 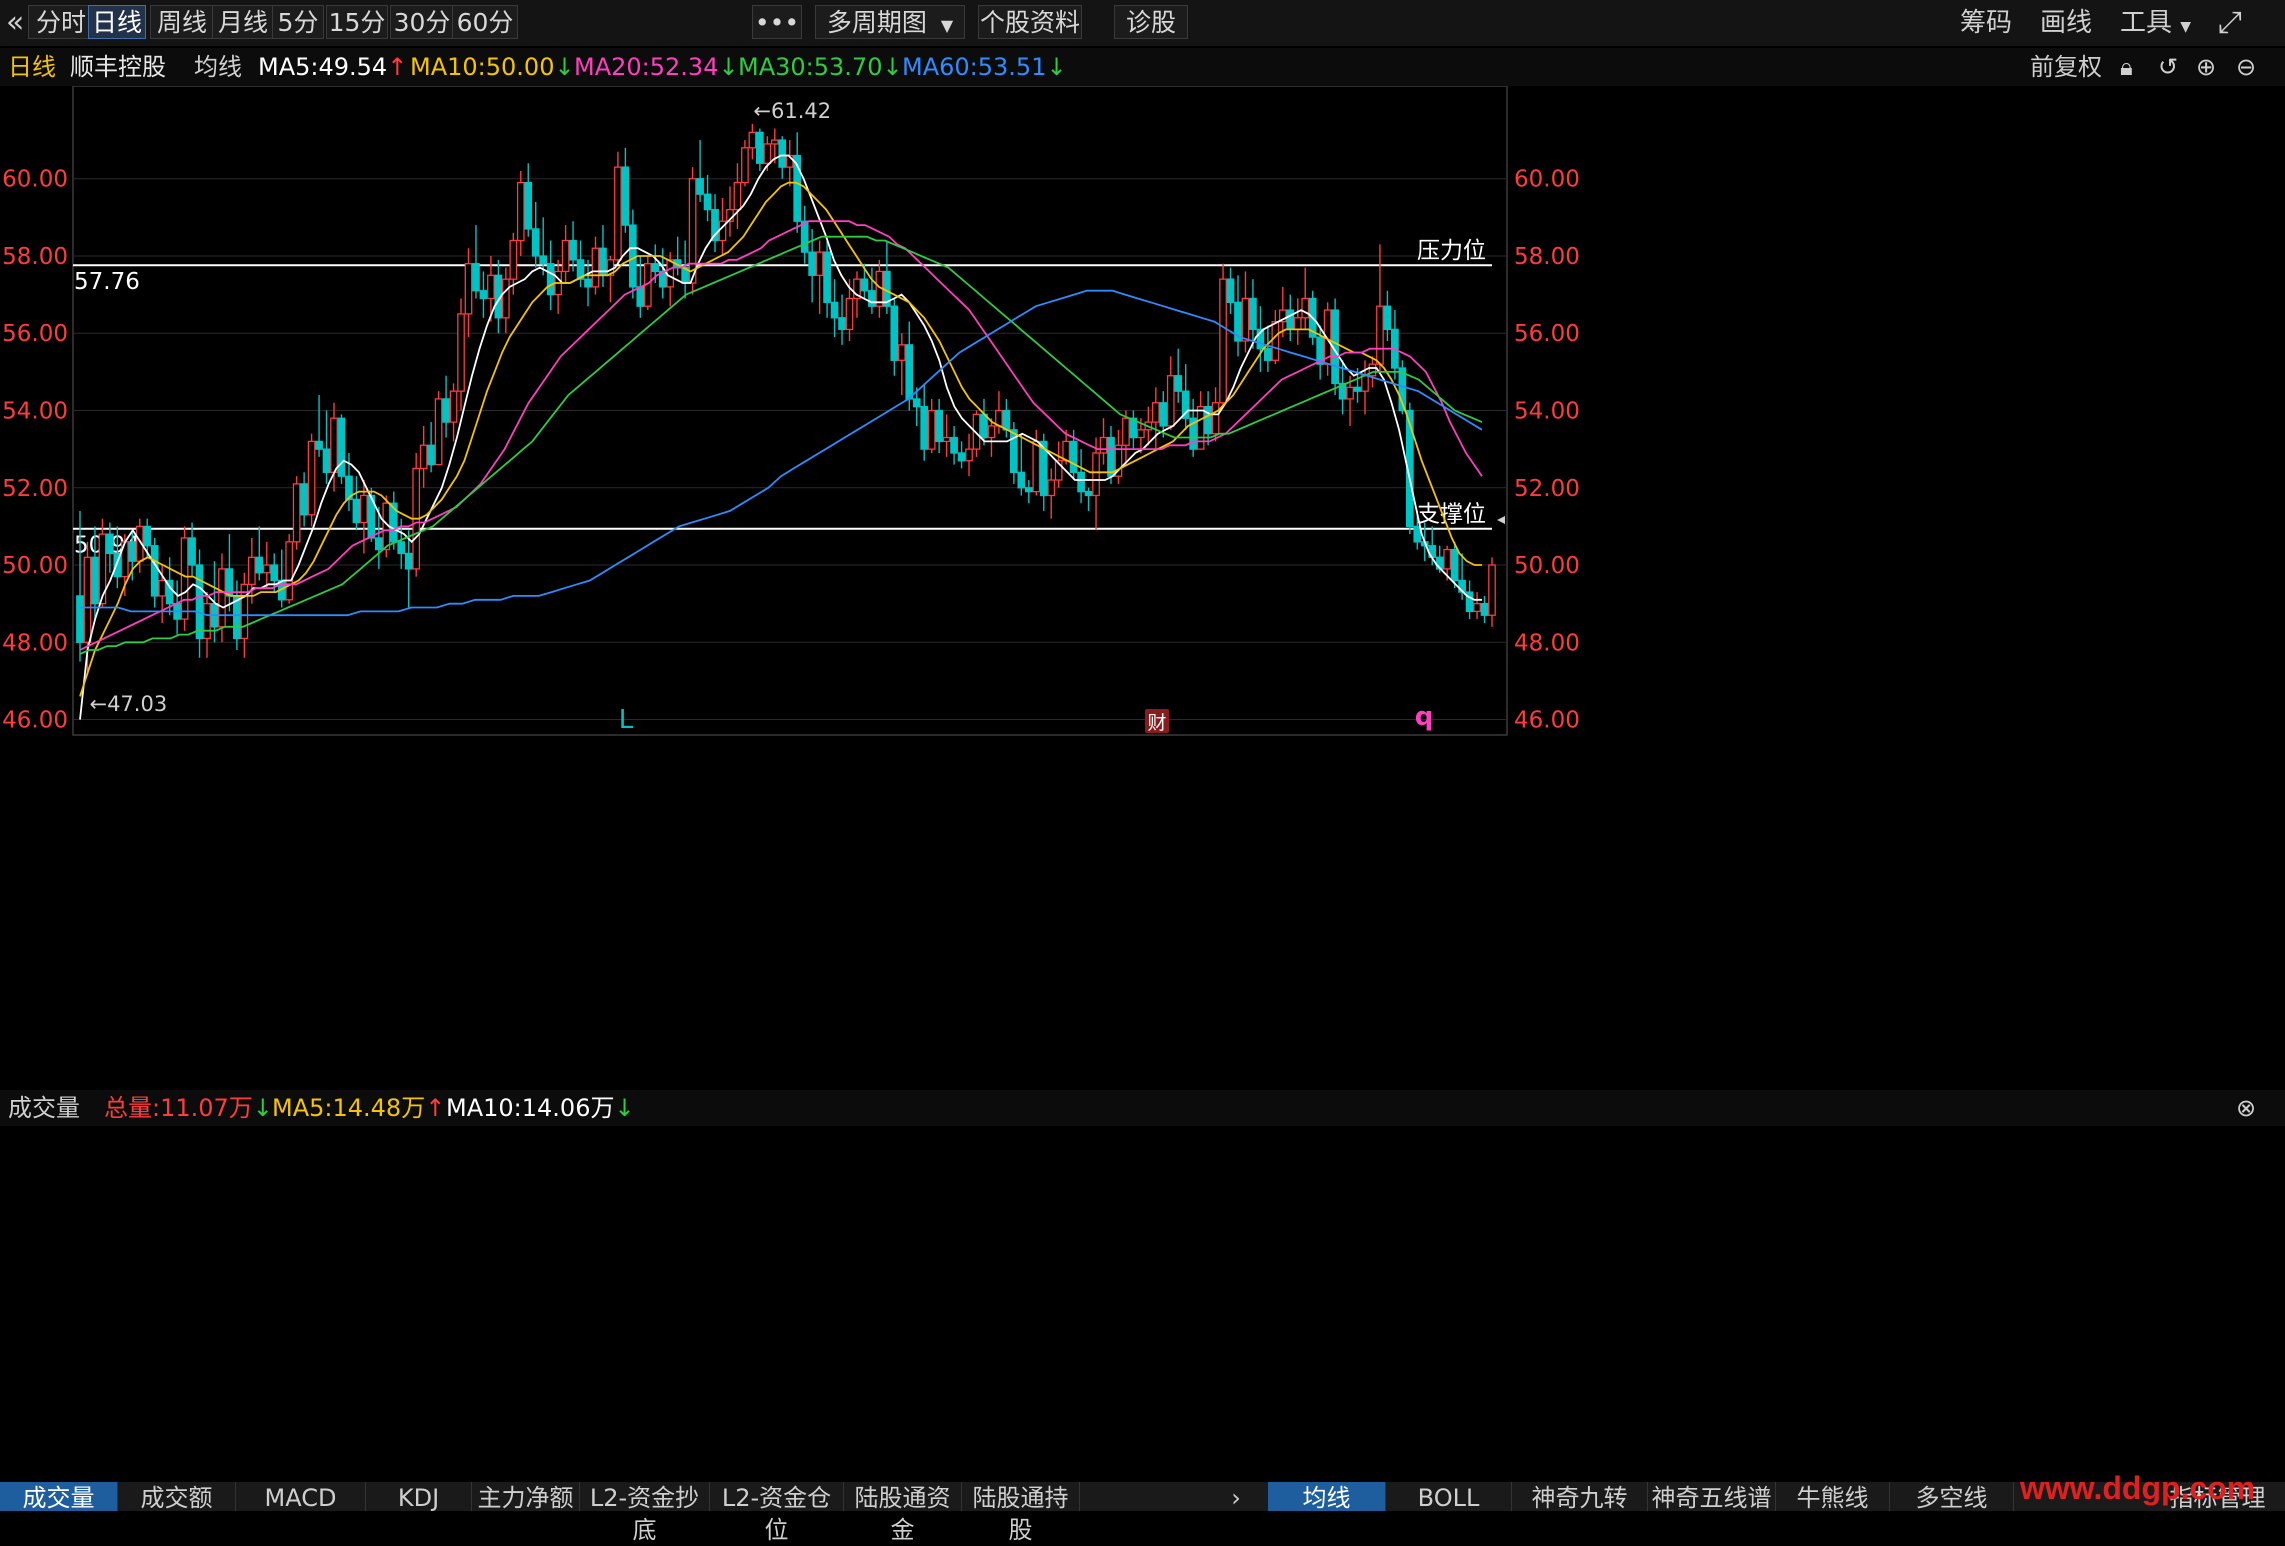 What do you see at coordinates (35, 334) in the screenshot?
I see `y-tick-label-left: 56.00` at bounding box center [35, 334].